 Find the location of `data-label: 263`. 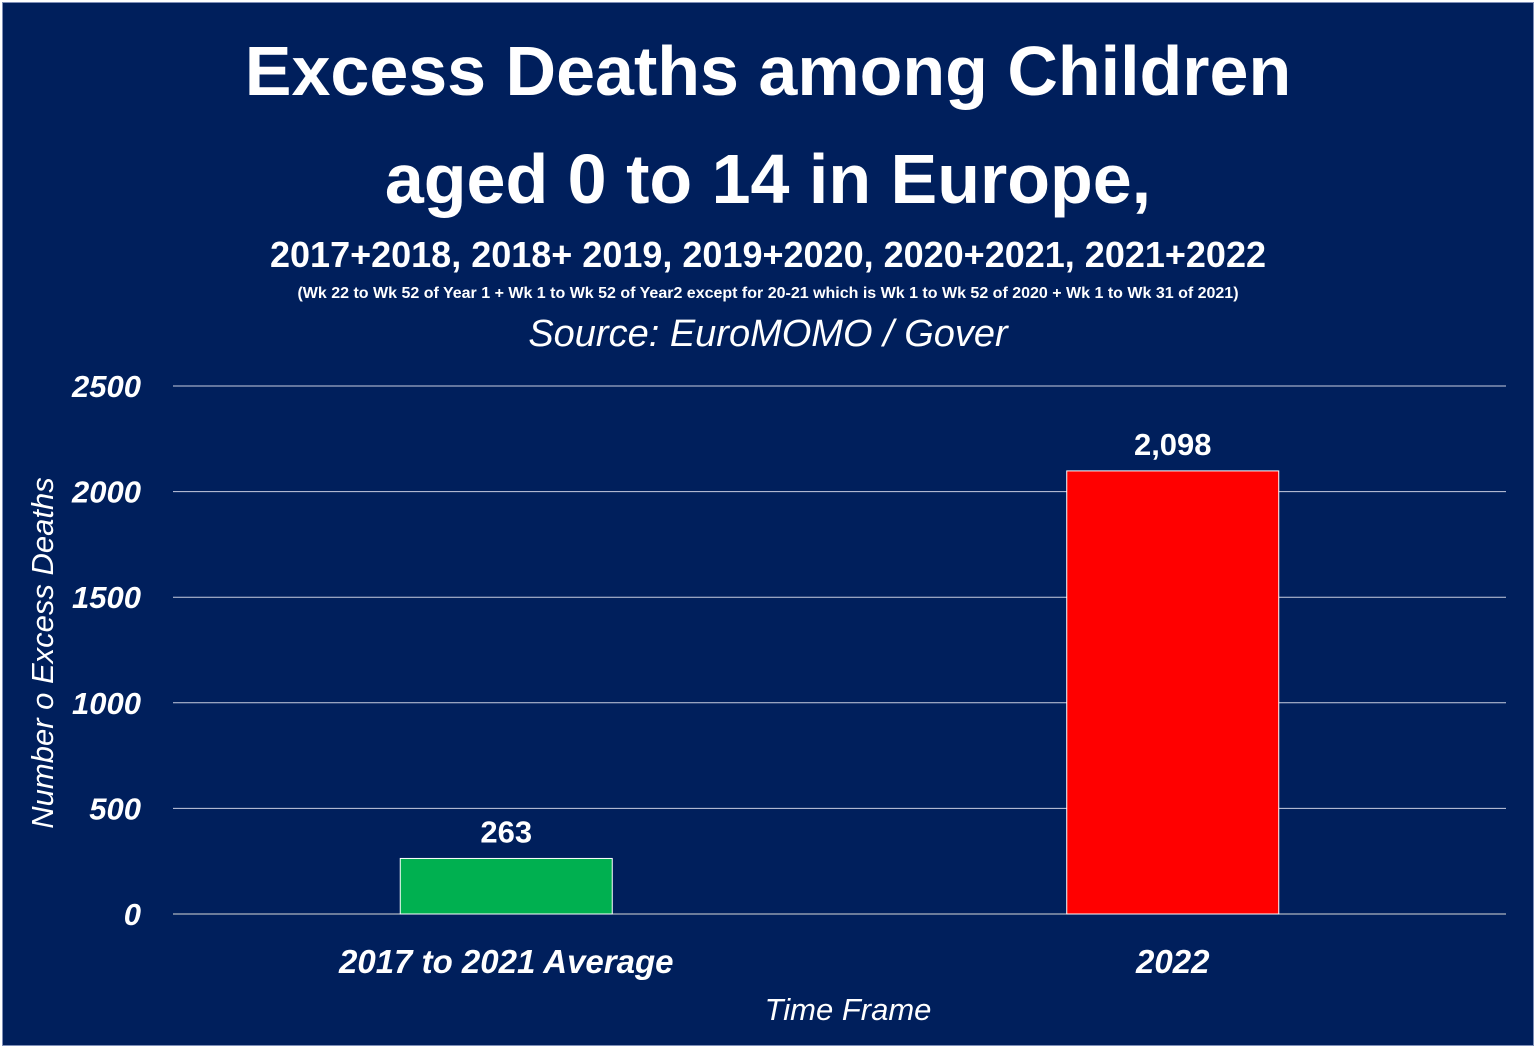

data-label: 263 is located at coordinates (506, 831).